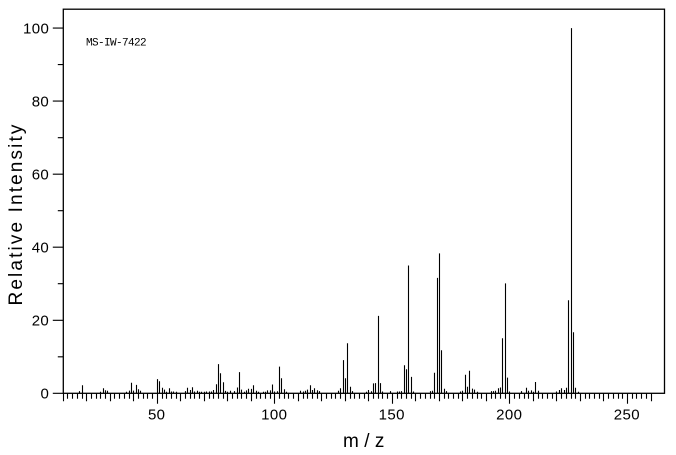 Image resolution: width=676 pixels, height=455 pixels. Describe the element at coordinates (41, 101) in the screenshot. I see `svg-text: 80` at that location.